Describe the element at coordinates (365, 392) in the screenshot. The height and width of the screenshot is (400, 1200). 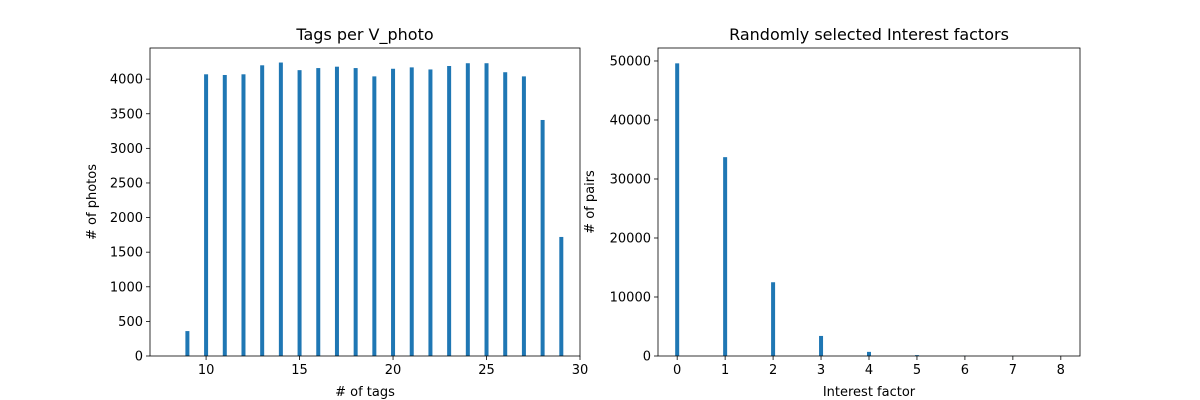
I see `x-axis-label: # of tags` at that location.